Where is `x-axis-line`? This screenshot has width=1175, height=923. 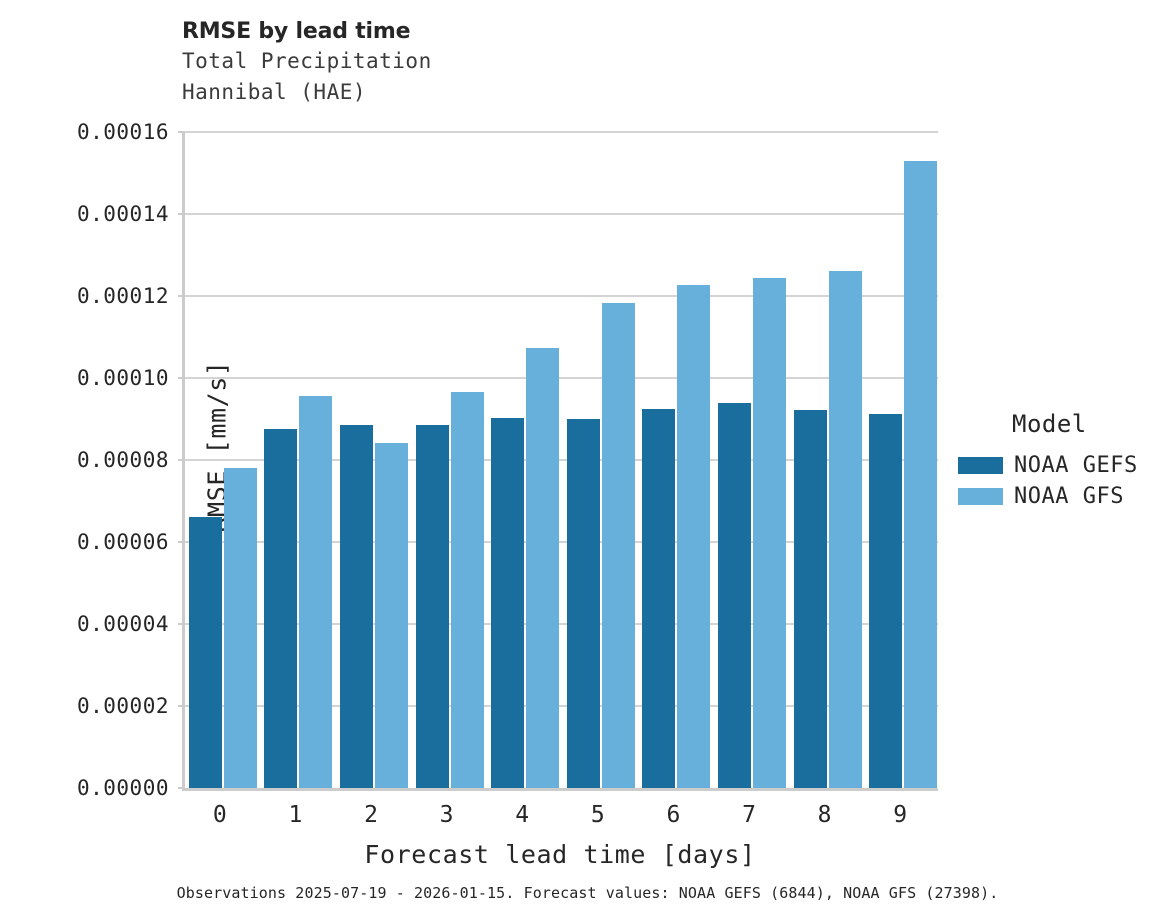
x-axis-line is located at coordinates (560, 789).